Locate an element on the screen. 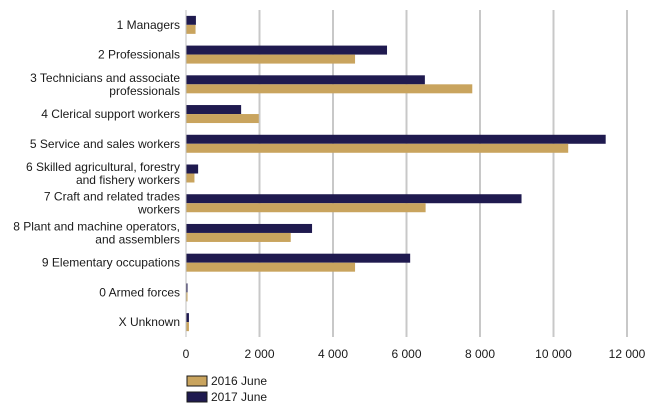 The height and width of the screenshot is (403, 646). x-tick-label: 6 000 is located at coordinates (406, 354).